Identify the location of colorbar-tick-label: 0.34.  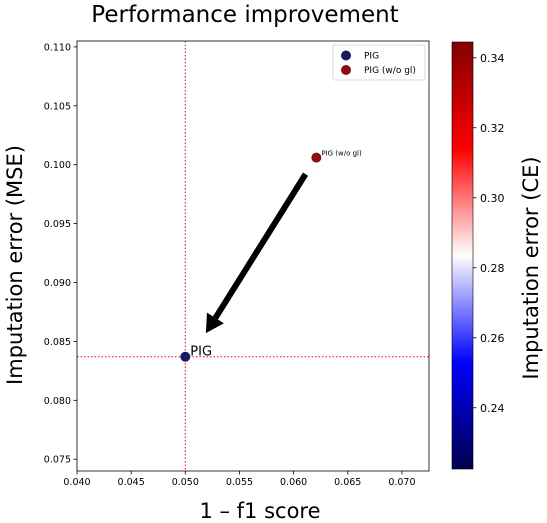
(492, 58).